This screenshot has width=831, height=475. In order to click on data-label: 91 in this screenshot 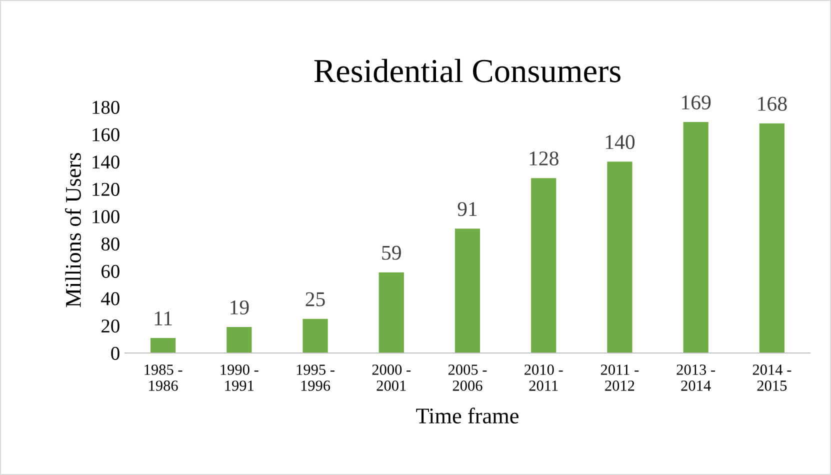, I will do `click(467, 209)`.